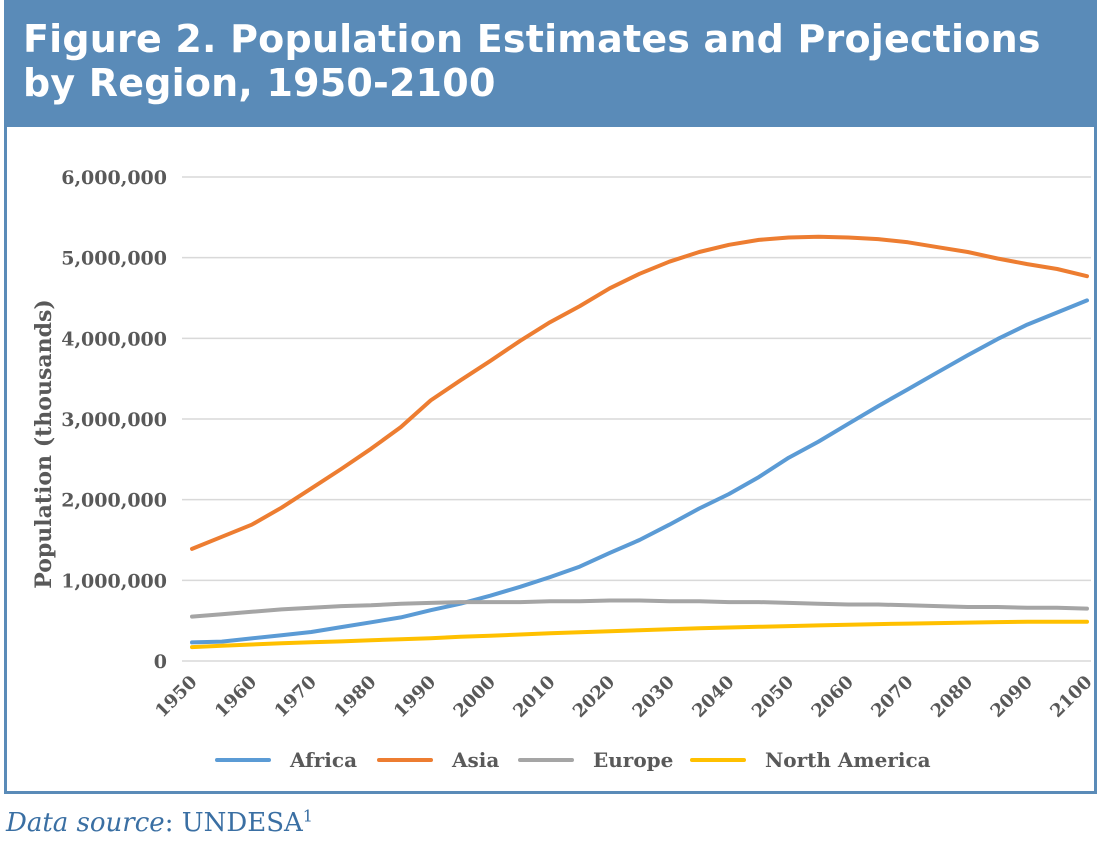 The image size is (1103, 850). I want to click on series-line-north-america, so click(639, 634).